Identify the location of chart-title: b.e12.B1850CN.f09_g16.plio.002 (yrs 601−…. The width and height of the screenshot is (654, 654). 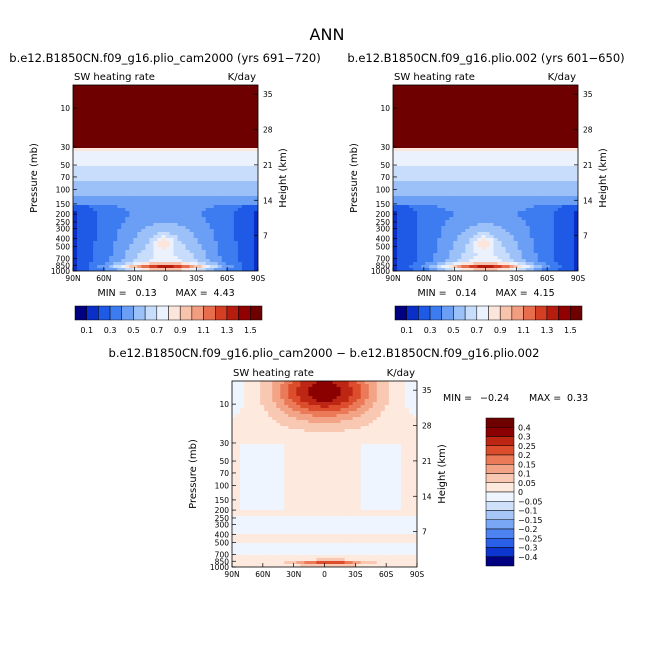
(485, 58).